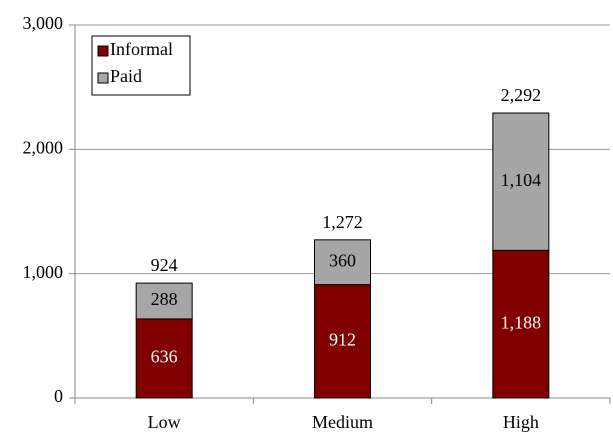  I want to click on y-tick-label: 1,000, so click(43, 272).